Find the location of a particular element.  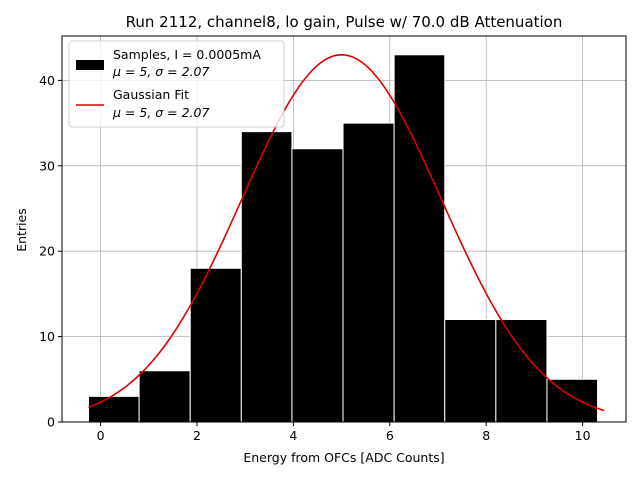

y-tick-label: 30 is located at coordinates (47, 165).